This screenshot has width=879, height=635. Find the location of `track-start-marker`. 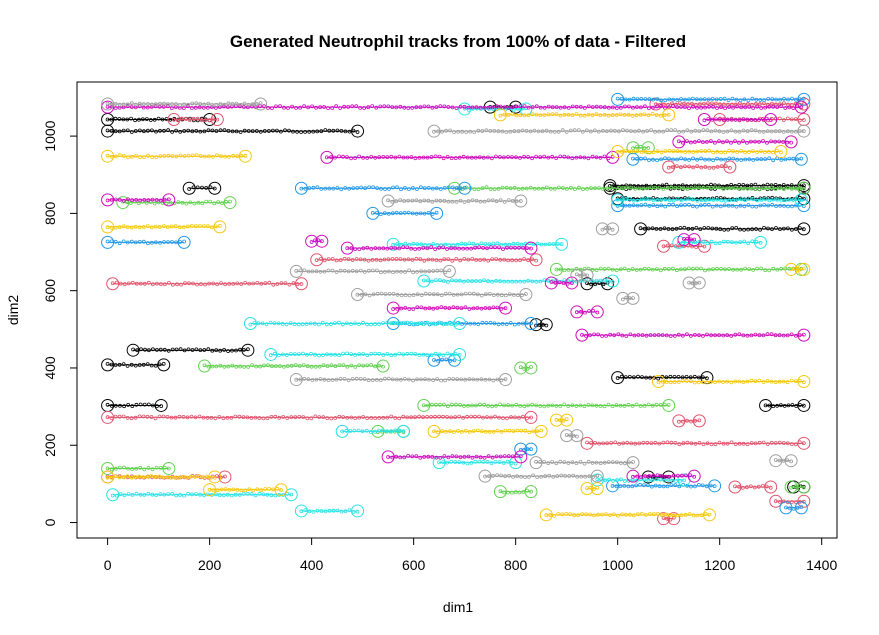

track-start-marker is located at coordinates (704, 119).